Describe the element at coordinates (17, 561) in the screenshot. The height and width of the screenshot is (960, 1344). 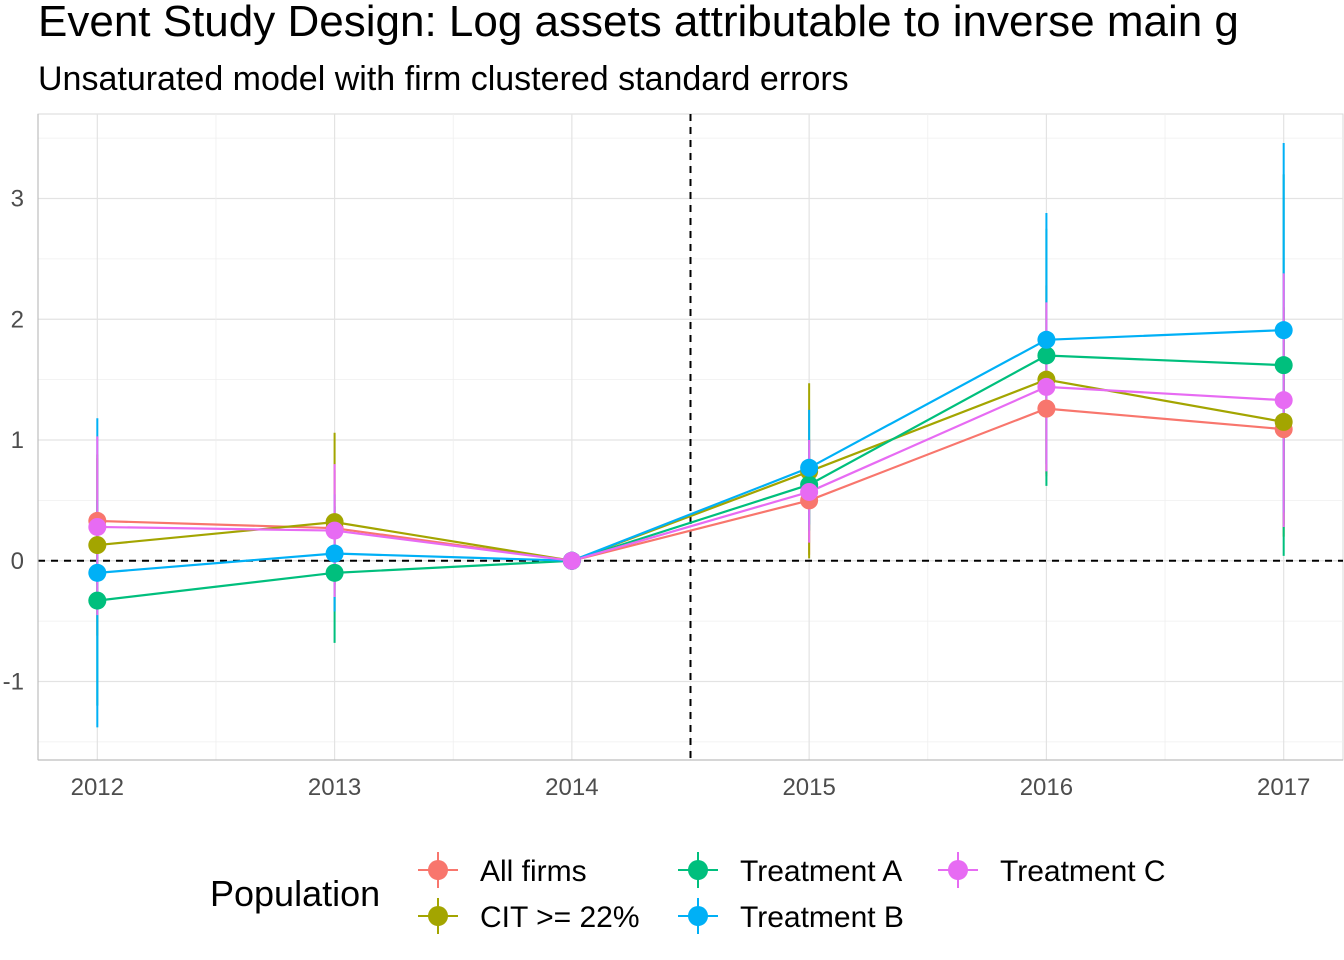
I see `y-tick-label: 0` at that location.